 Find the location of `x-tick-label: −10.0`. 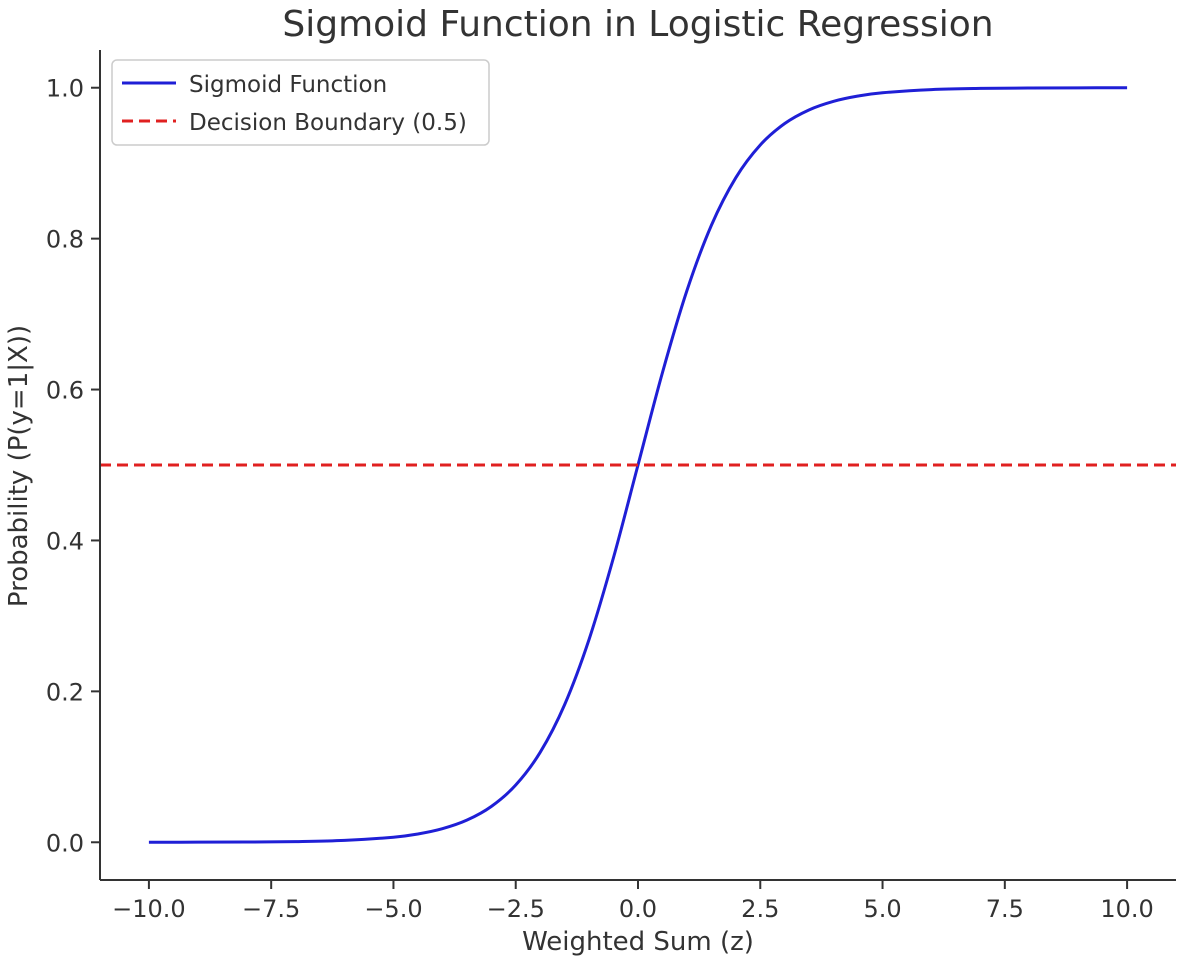

x-tick-label: −10.0 is located at coordinates (149, 909).